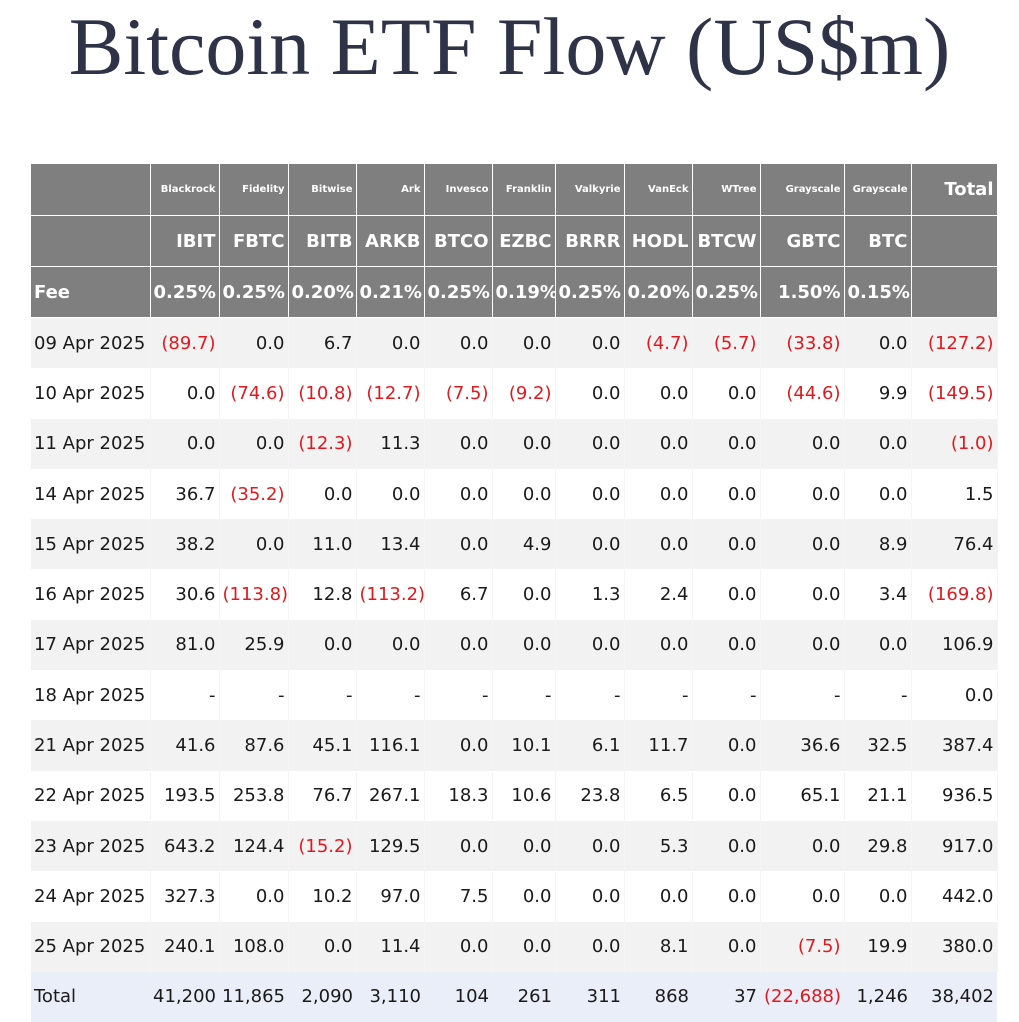  I want to click on flow-cell: 65.1, so click(802, 795).